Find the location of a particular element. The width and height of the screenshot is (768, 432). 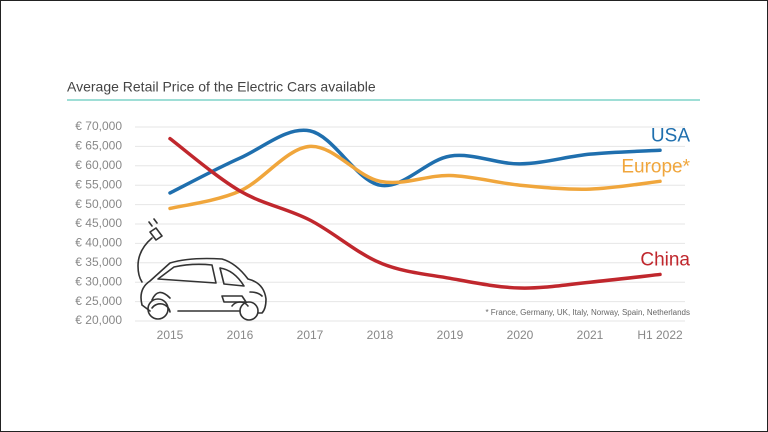

x-tick-label: 2016 is located at coordinates (240, 335).